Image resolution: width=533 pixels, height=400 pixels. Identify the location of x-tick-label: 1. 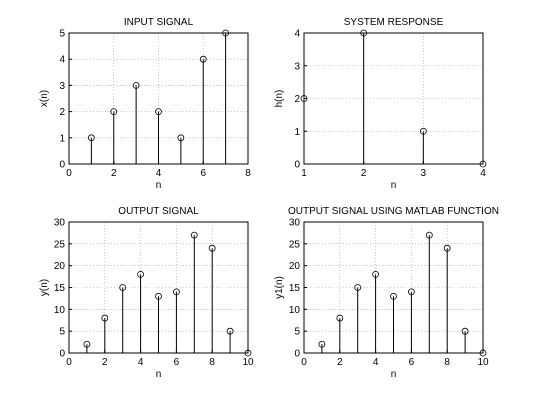
(304, 173).